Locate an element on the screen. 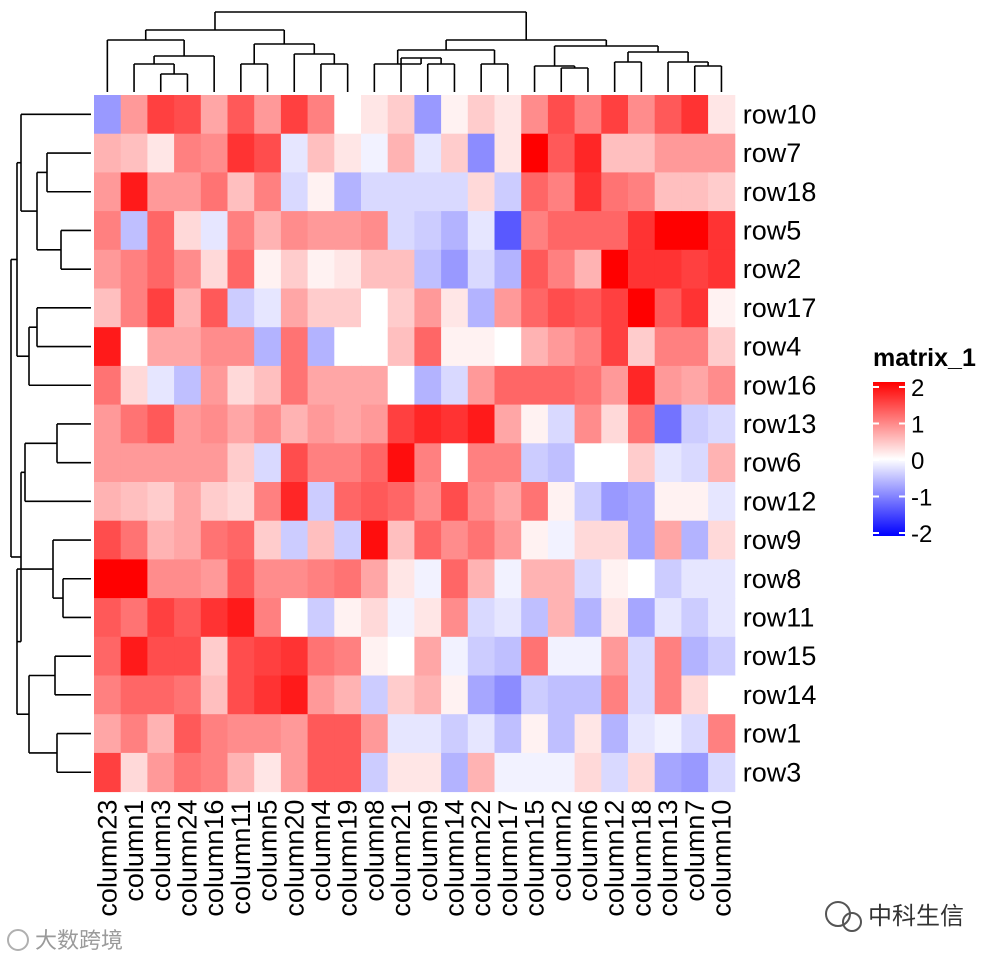 The width and height of the screenshot is (998, 960). column-label: column3 is located at coordinates (161, 851).